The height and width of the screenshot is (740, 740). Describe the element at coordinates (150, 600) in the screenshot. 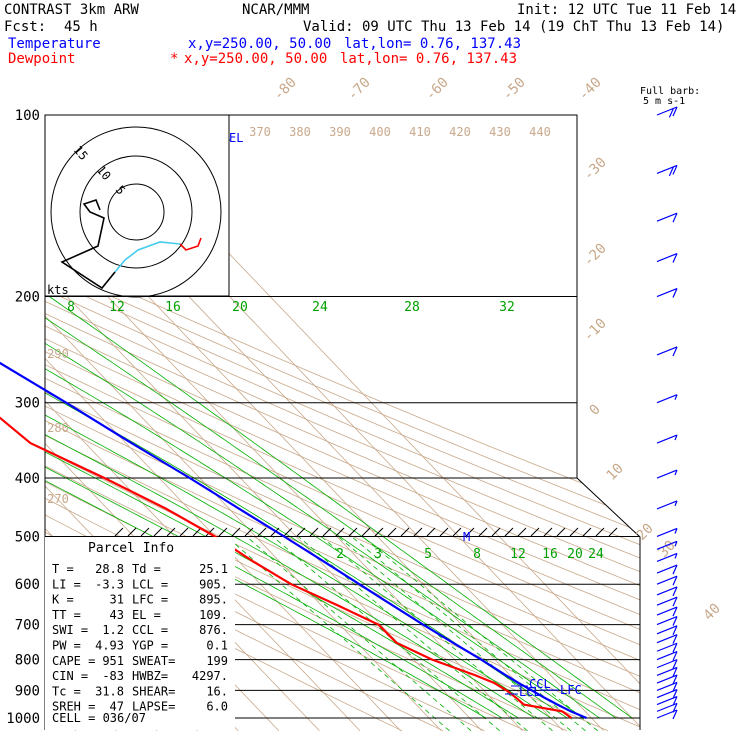

I see `parcel-row-label: LFC =` at that location.